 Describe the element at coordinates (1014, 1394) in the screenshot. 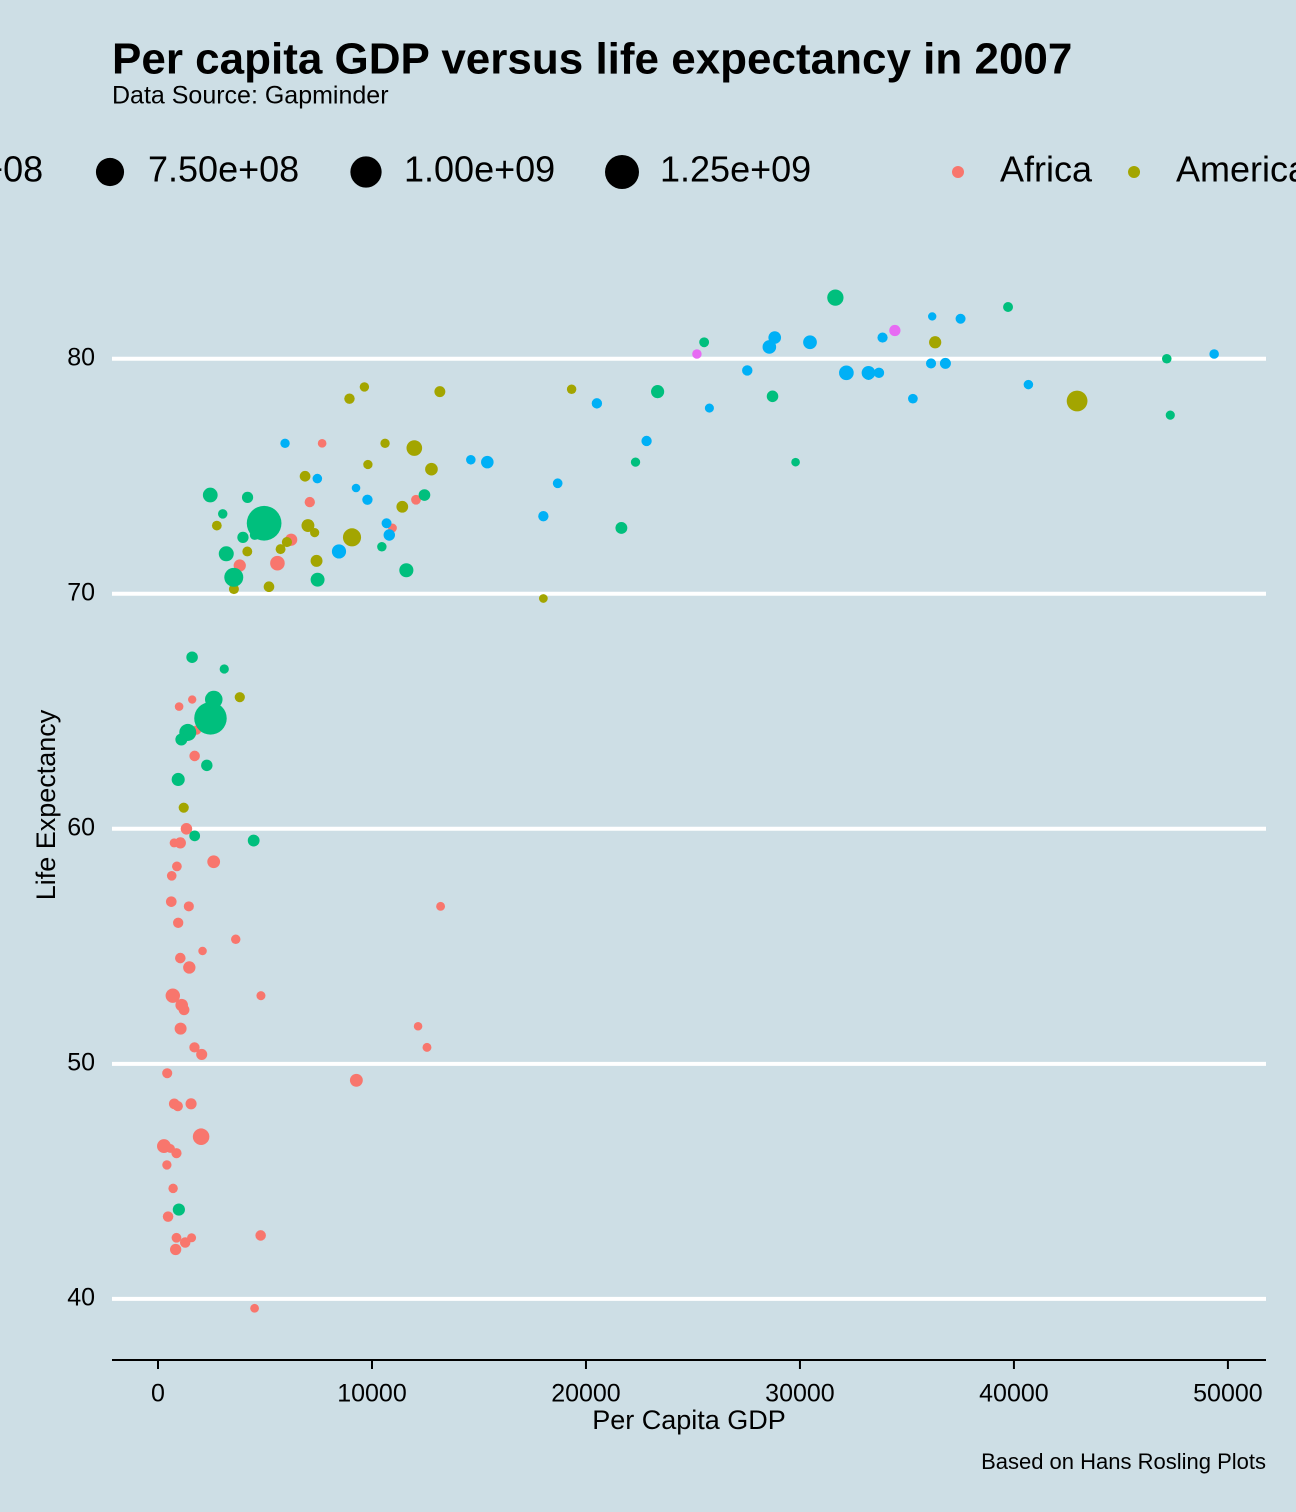

I see `x-tick-label: 40000` at that location.